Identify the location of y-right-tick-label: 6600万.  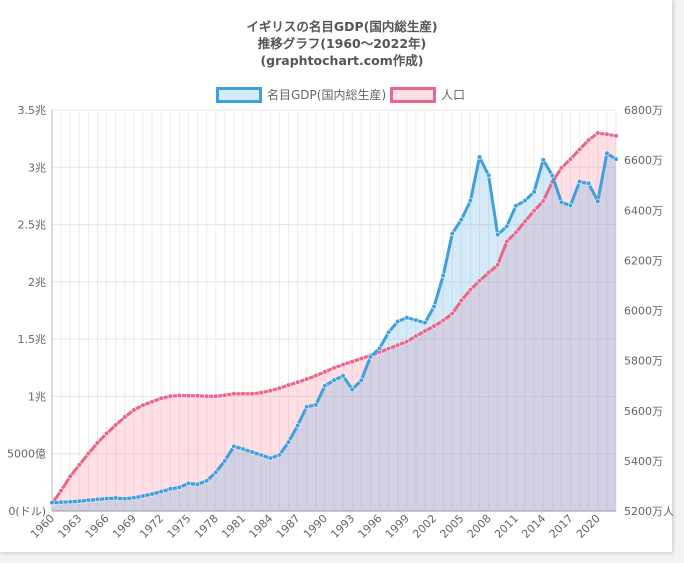
(643, 160).